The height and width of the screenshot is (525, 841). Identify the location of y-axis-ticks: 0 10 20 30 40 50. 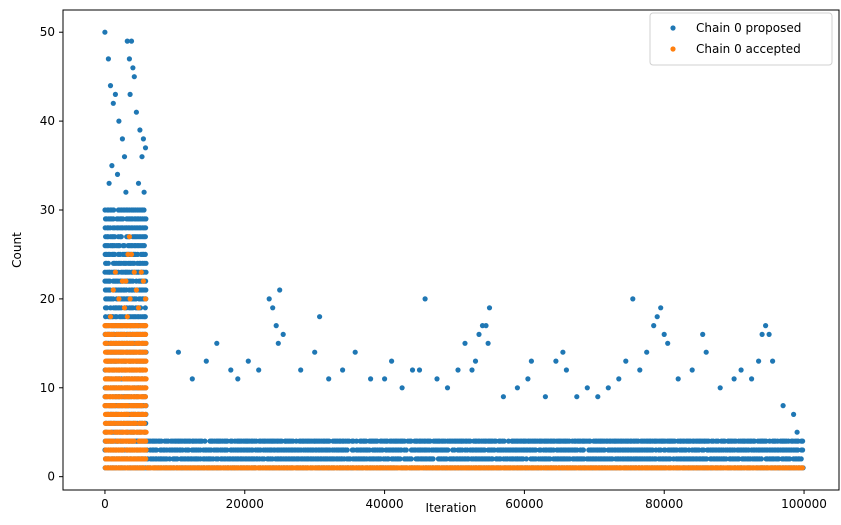
(51, 254).